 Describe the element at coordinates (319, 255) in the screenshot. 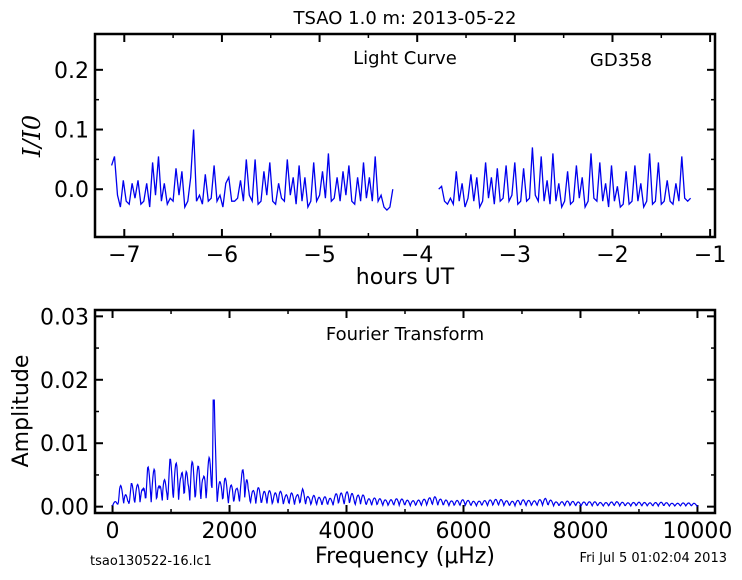

I see `light-curve-xtick-label: −5` at that location.